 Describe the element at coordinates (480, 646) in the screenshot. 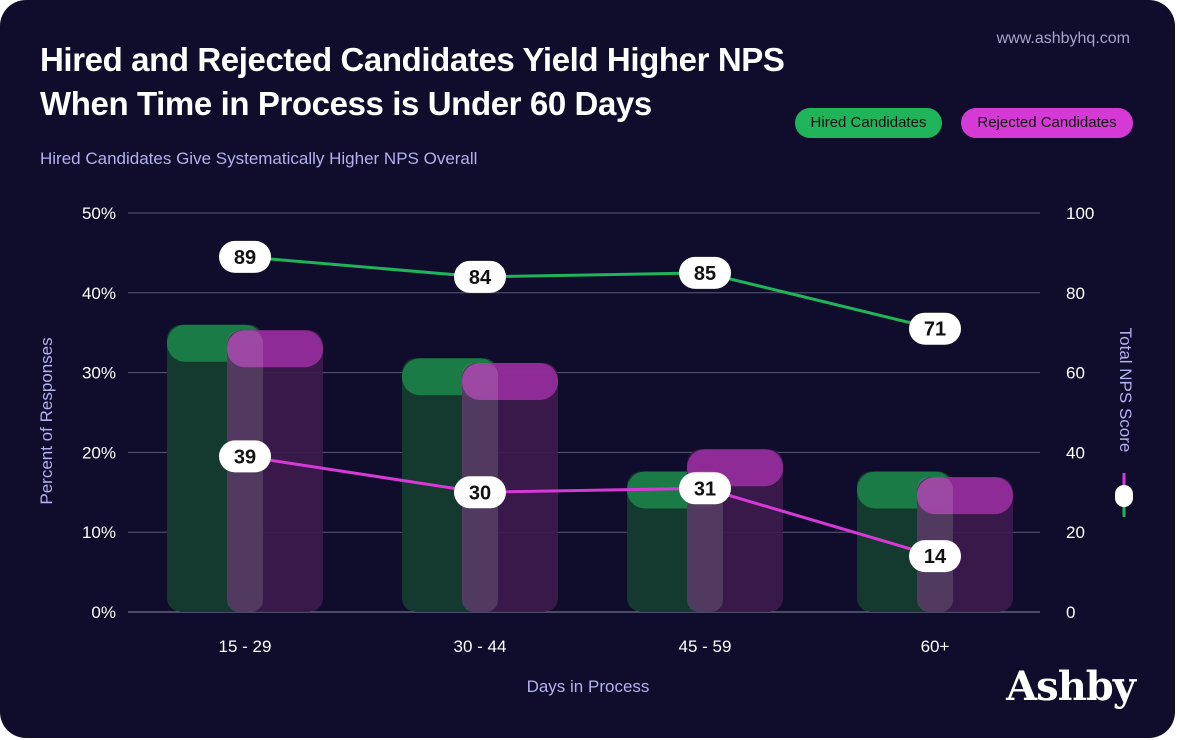

I see `x-tick-label: 30 - 44` at that location.